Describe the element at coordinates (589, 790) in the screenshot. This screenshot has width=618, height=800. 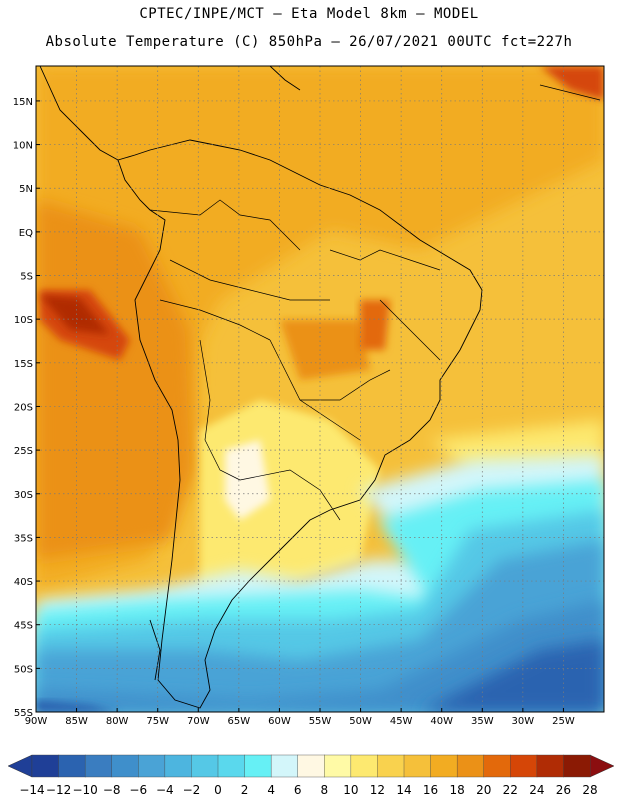
I see `colorbar-label: 28` at that location.